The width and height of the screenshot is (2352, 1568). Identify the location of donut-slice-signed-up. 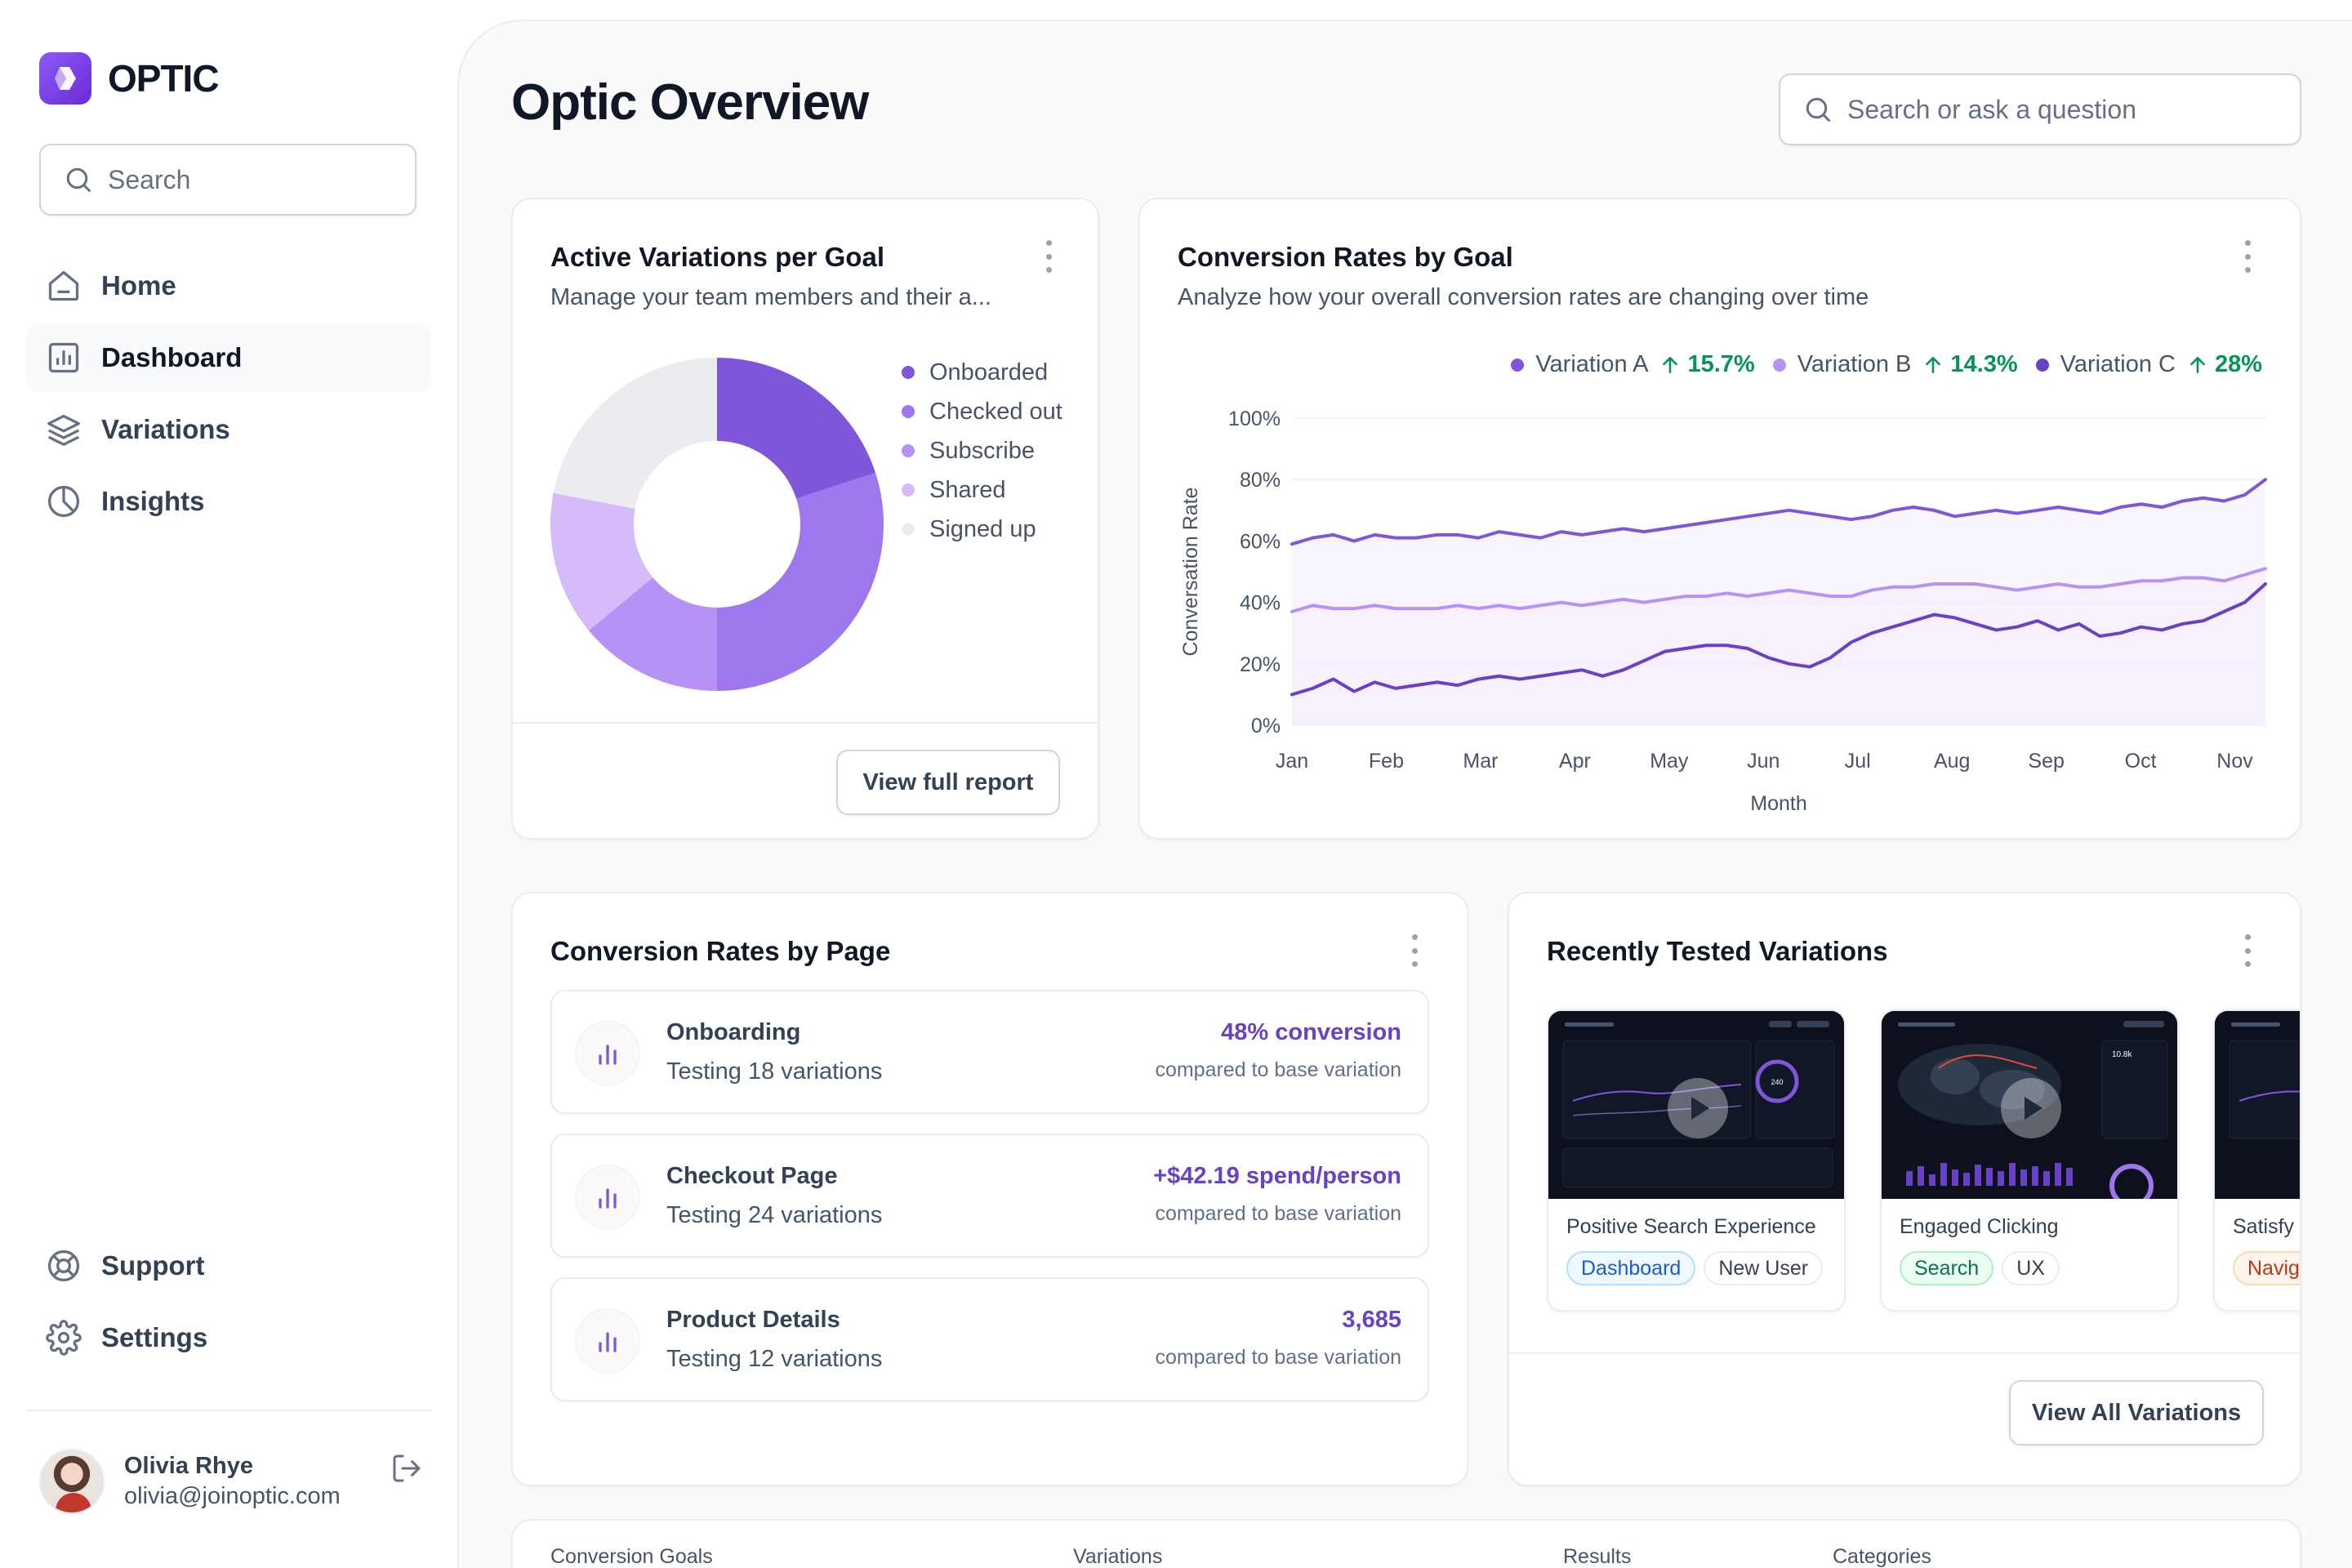
(635, 433).